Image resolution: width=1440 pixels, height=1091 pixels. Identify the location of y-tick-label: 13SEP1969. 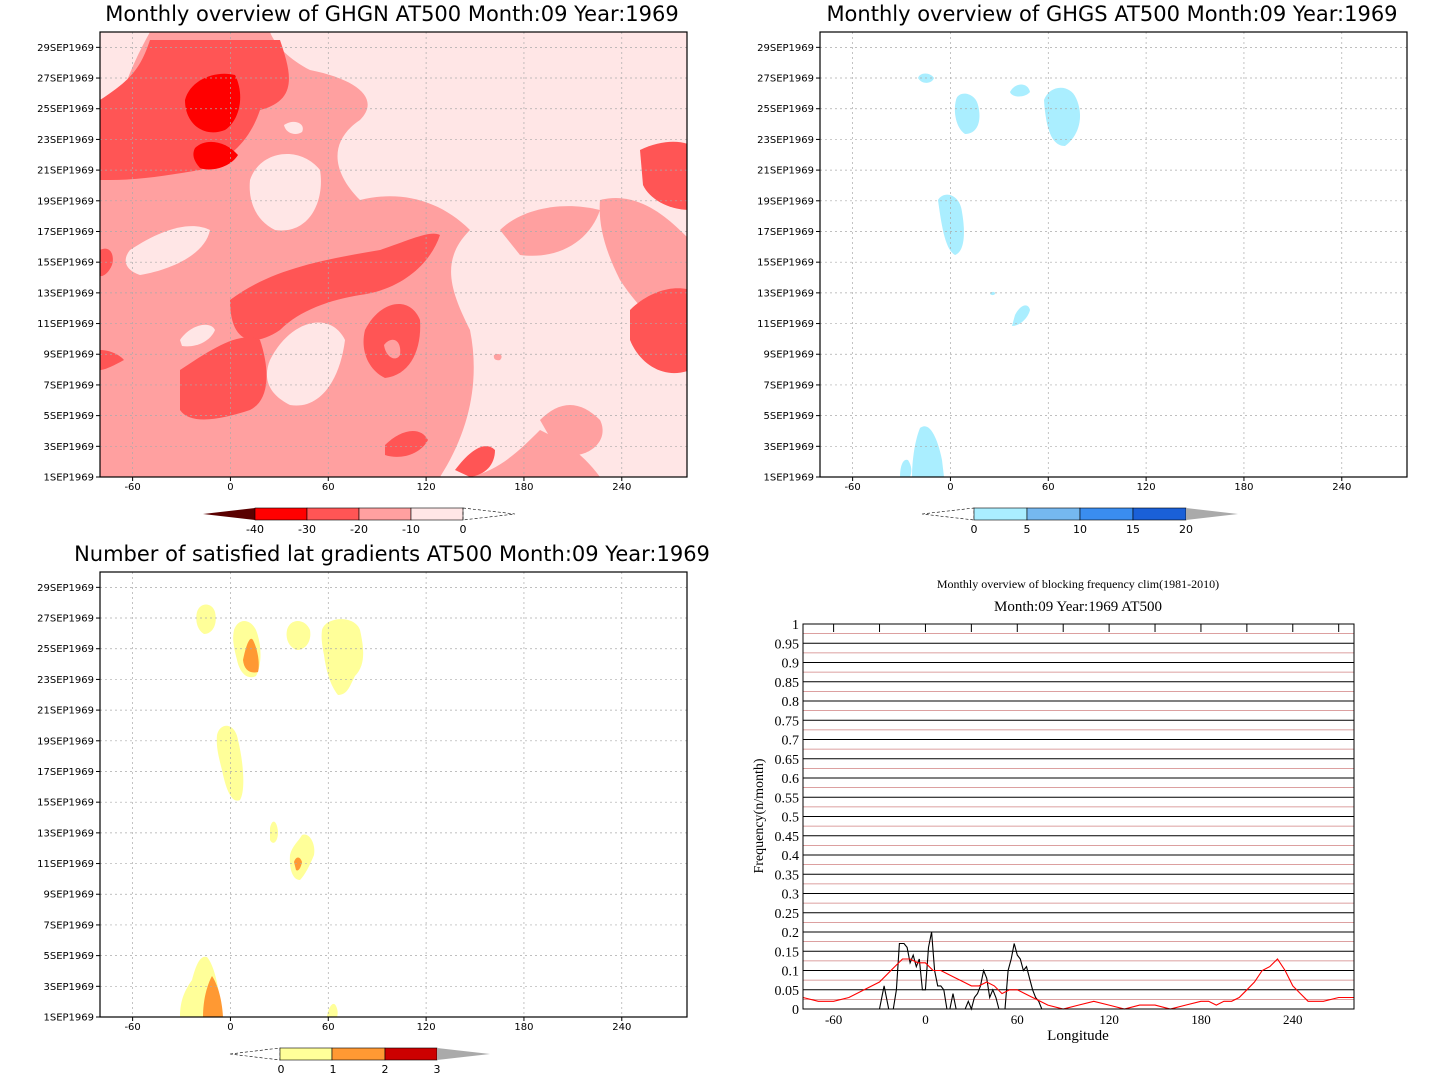
(65, 833).